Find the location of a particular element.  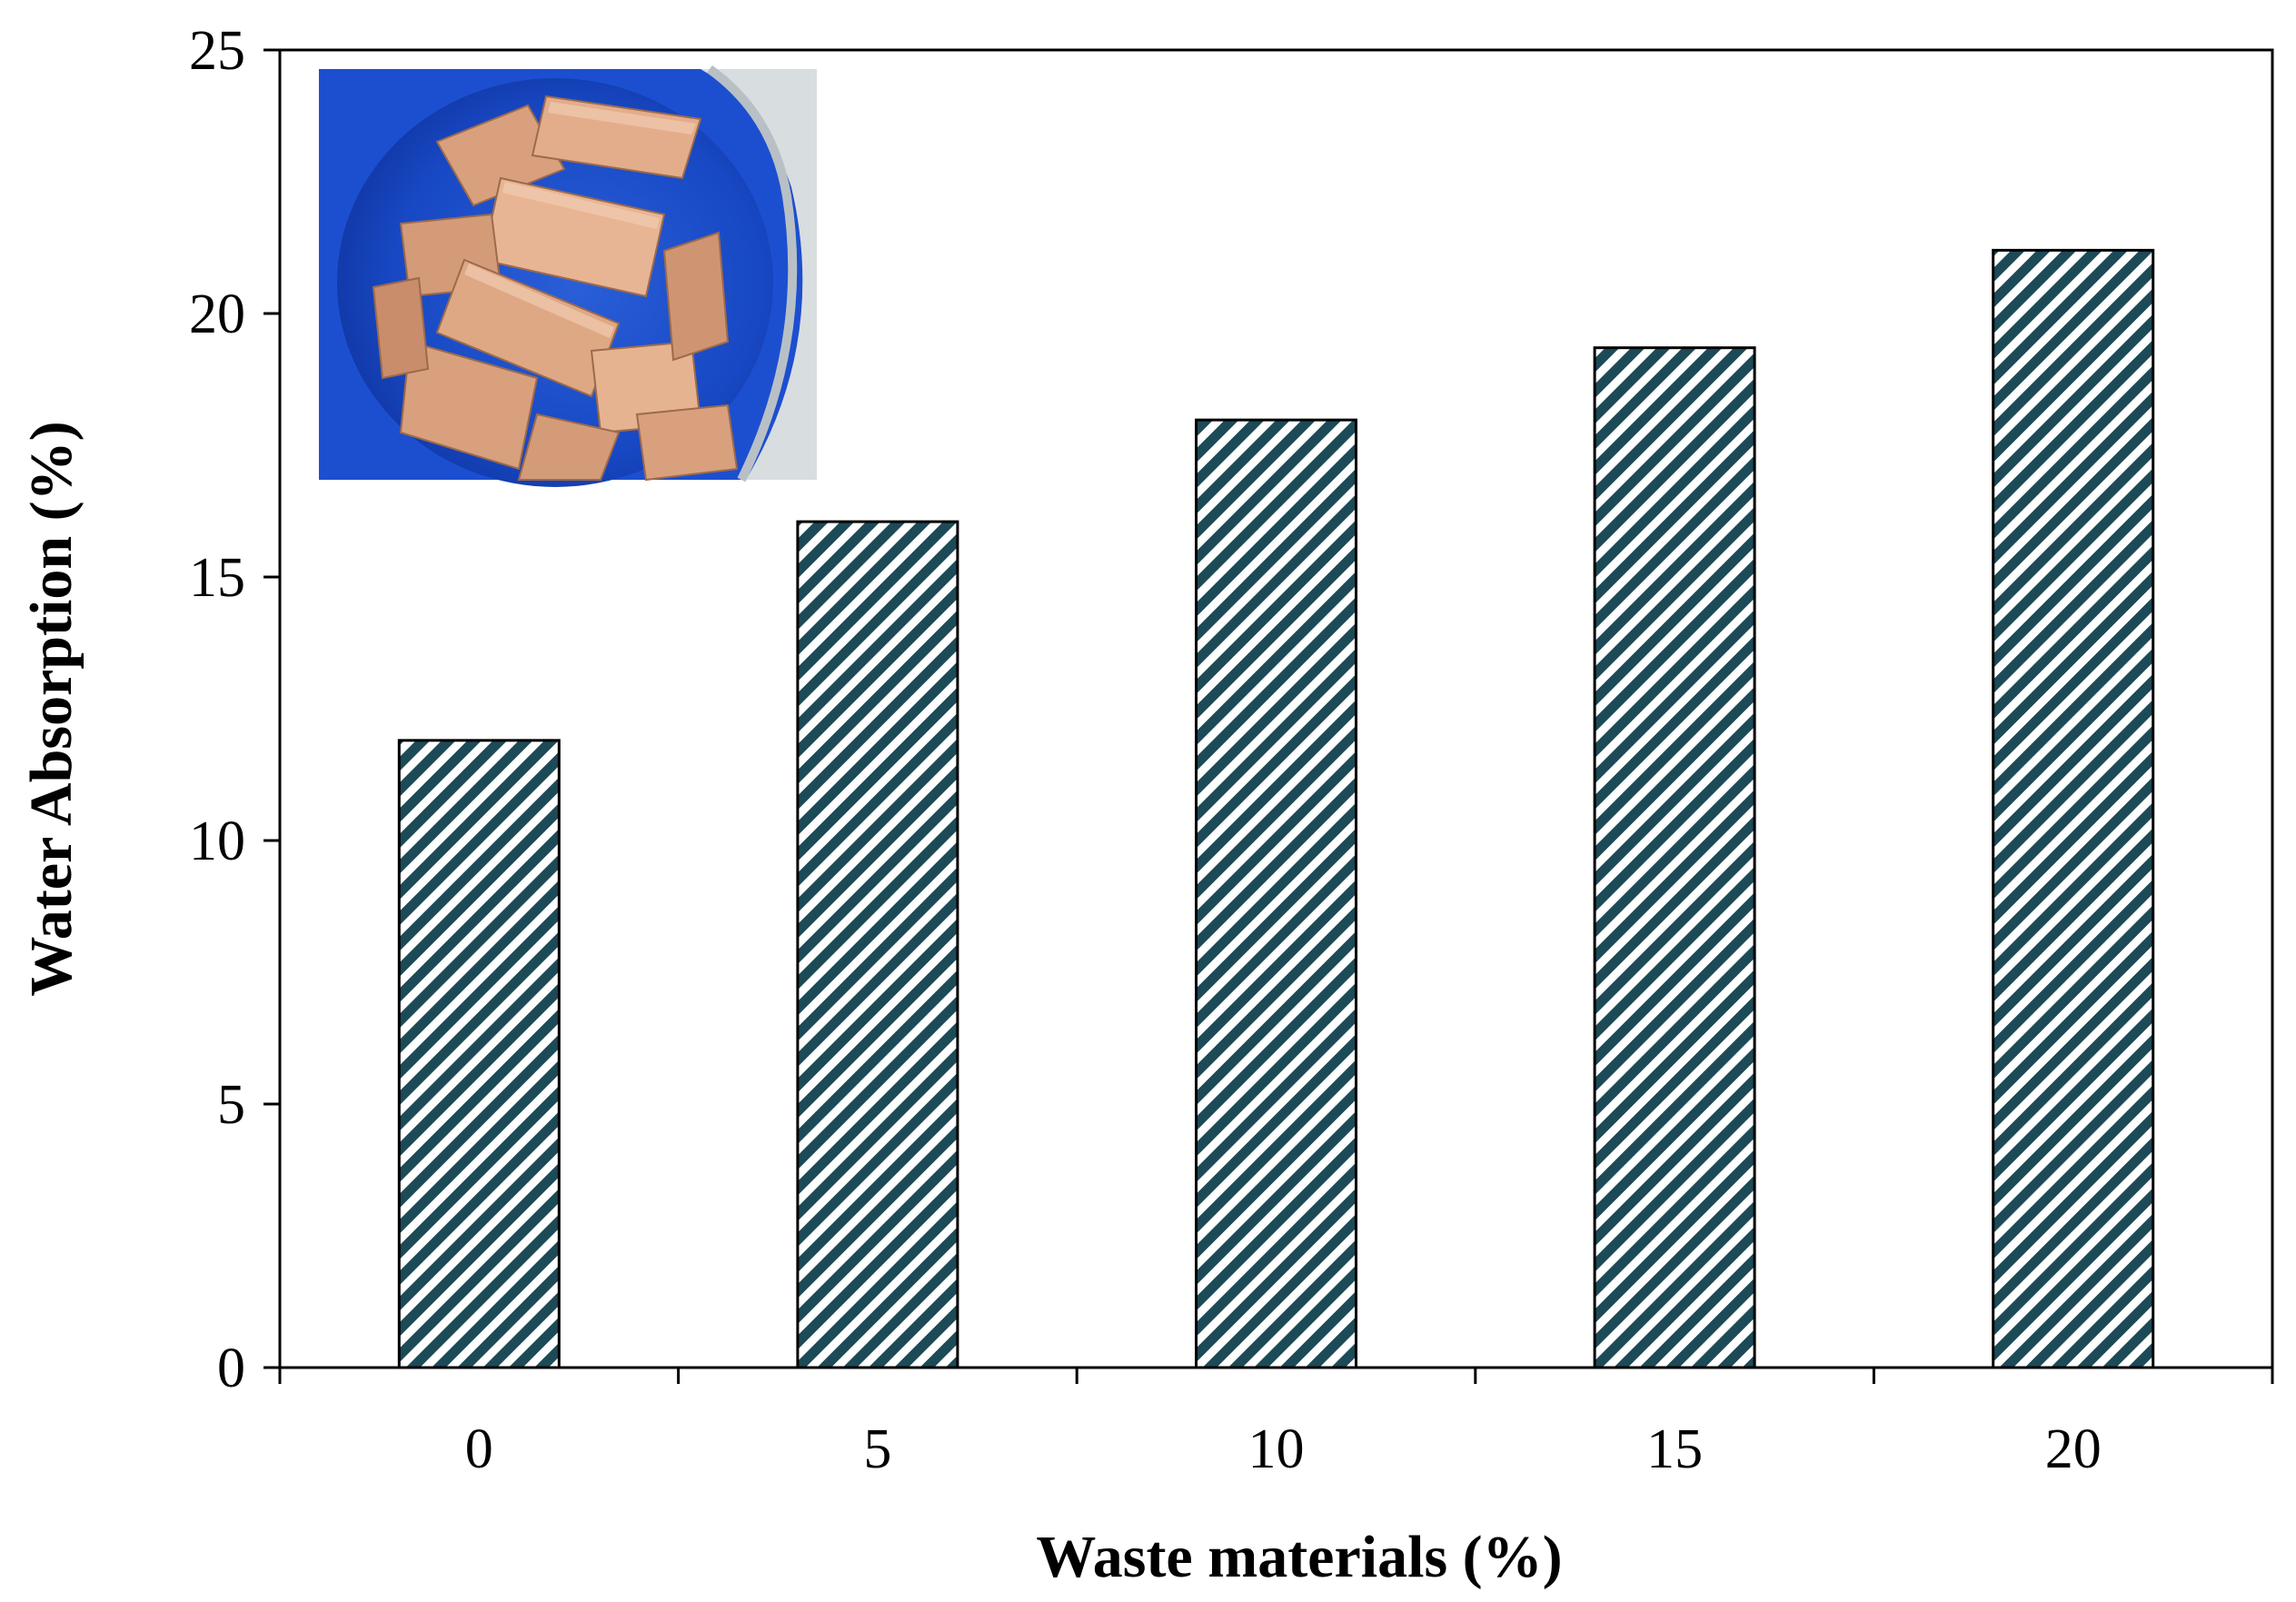

x-tick-label-0: 0 is located at coordinates (479, 1449).